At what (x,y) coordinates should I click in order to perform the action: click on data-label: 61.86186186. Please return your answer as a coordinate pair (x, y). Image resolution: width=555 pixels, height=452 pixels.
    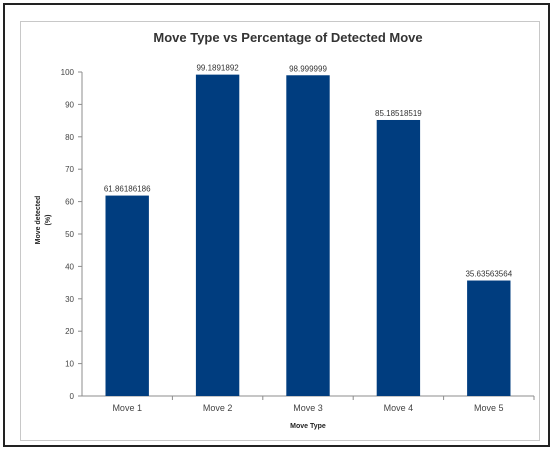
    Looking at the image, I should click on (127, 189).